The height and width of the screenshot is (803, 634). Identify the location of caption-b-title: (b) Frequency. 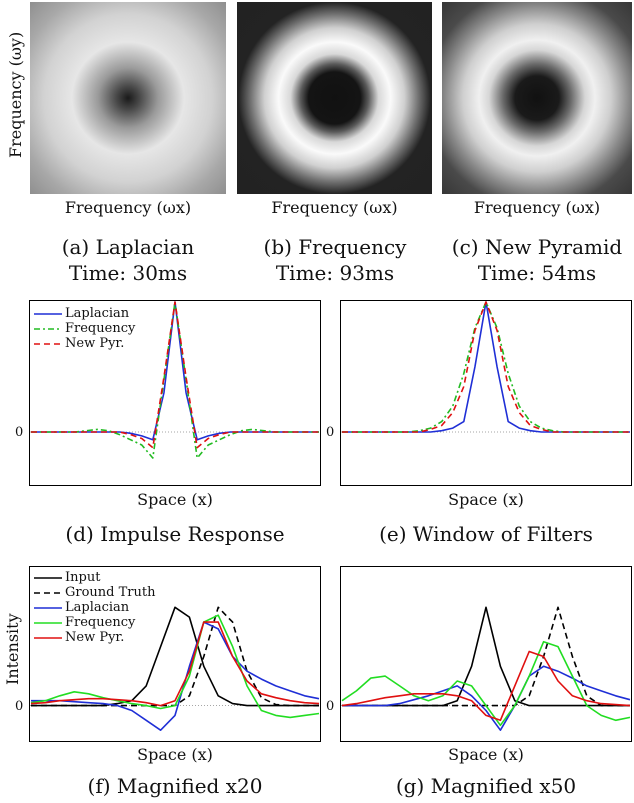
(335, 247).